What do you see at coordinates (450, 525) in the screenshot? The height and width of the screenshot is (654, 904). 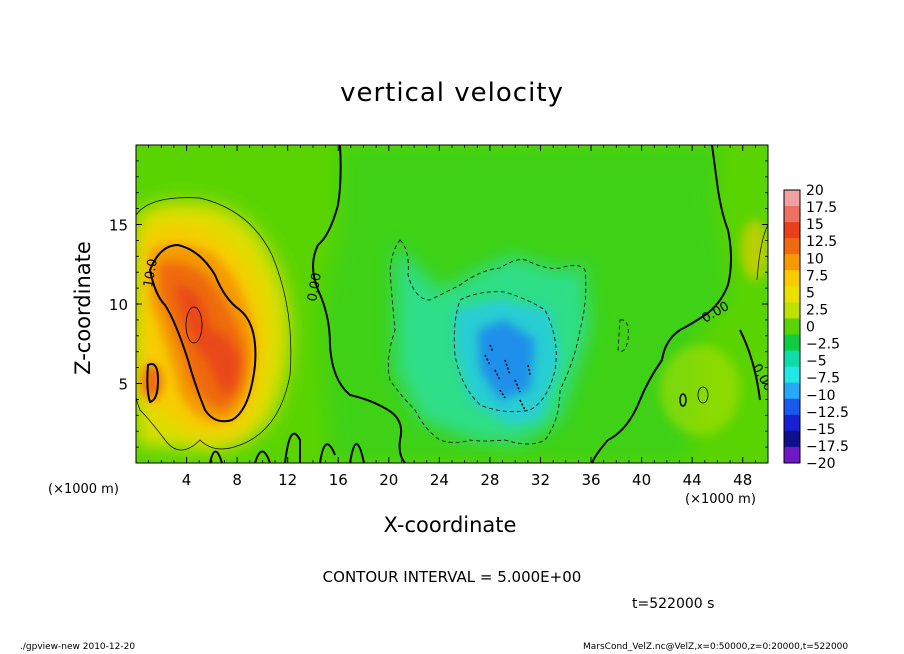 I see `x-axis-label: X-coordinate` at bounding box center [450, 525].